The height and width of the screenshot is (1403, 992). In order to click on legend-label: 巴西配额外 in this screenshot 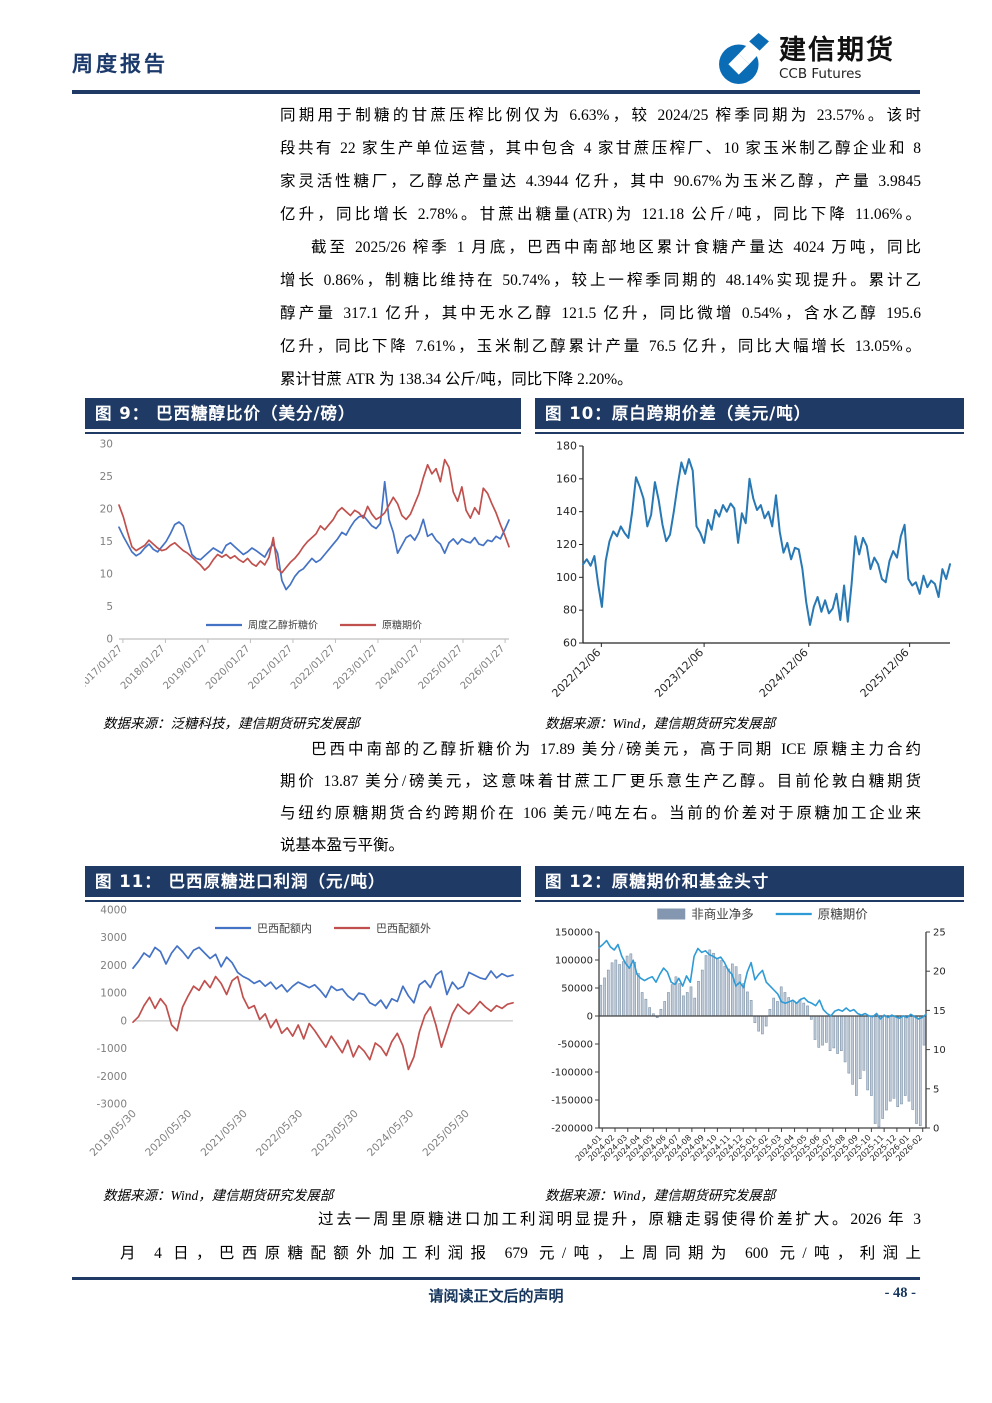, I will do `click(403, 928)`.